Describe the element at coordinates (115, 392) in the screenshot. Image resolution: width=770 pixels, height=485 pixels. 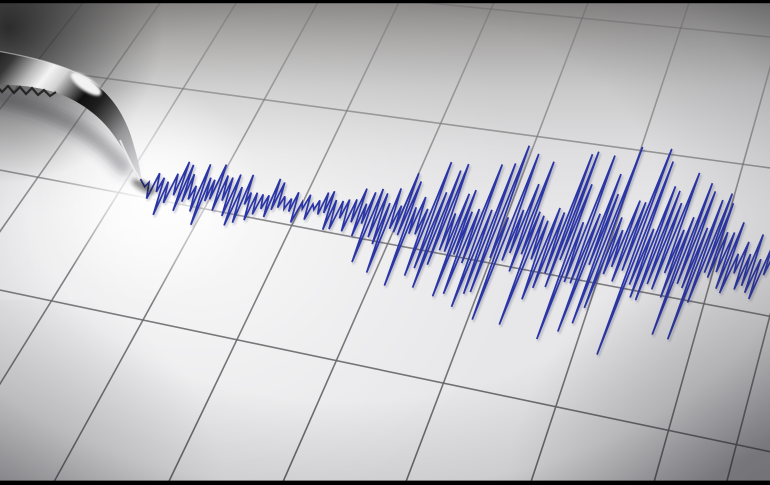
I see `bottom-left-dark-corner` at that location.